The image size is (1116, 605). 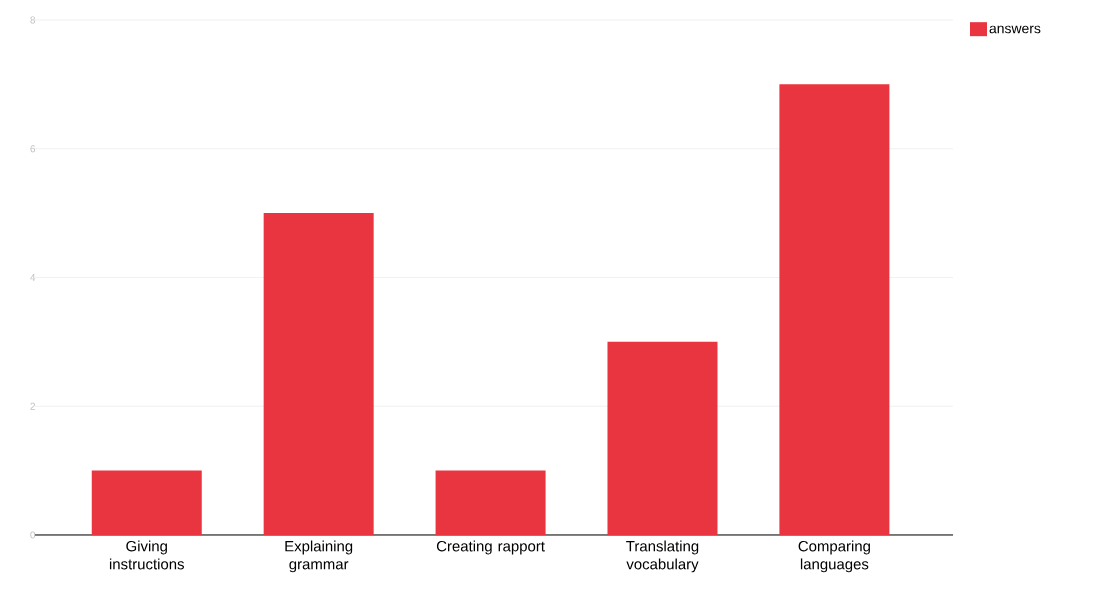 I want to click on x-tick-label: Translating vocabulary, so click(x=662, y=556).